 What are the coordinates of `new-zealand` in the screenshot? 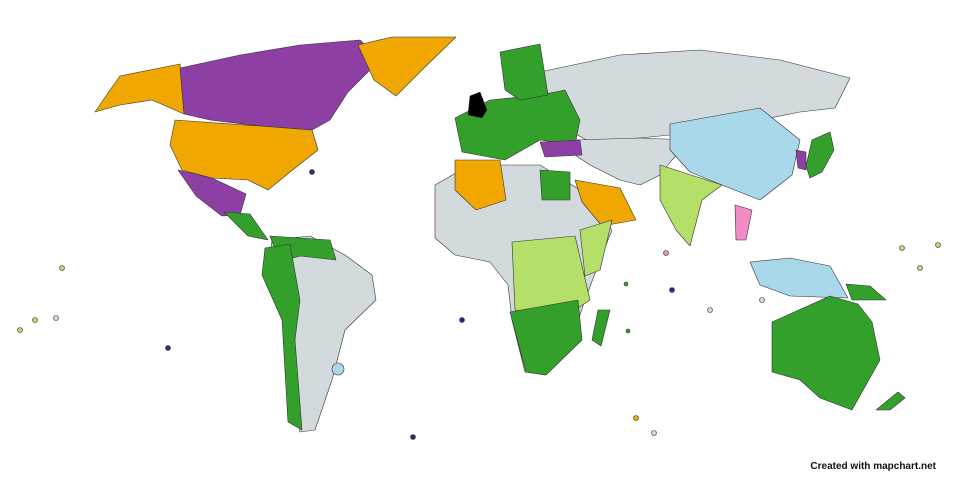 It's located at (890, 401).